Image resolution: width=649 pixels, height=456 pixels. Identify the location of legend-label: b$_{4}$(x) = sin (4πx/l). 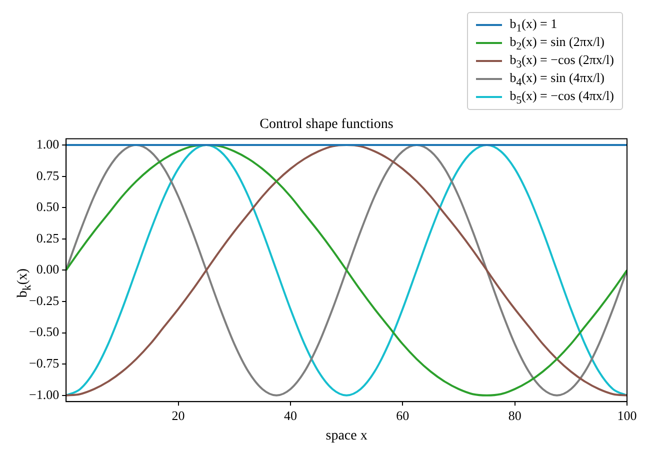
(557, 79).